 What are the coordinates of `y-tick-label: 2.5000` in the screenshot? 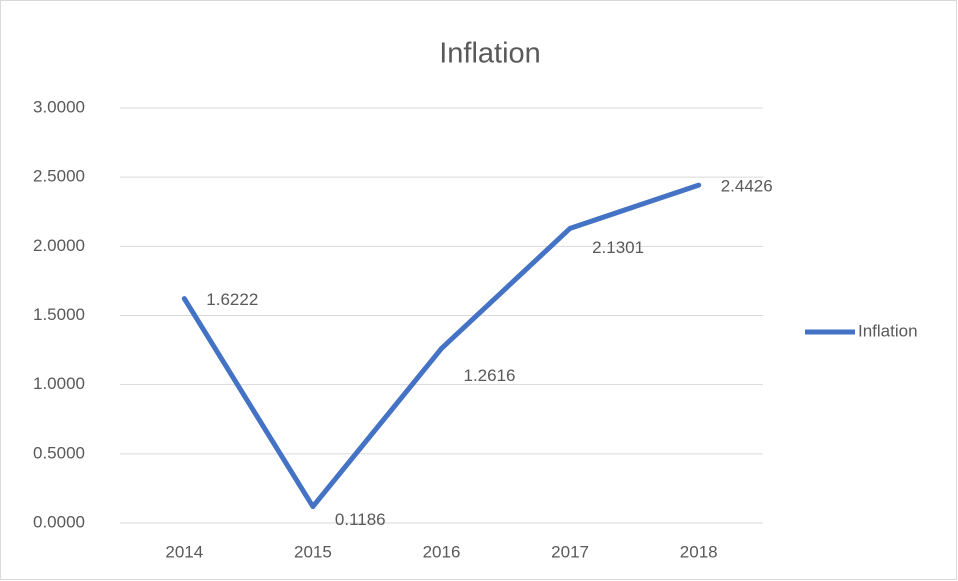 It's located at (59, 176).